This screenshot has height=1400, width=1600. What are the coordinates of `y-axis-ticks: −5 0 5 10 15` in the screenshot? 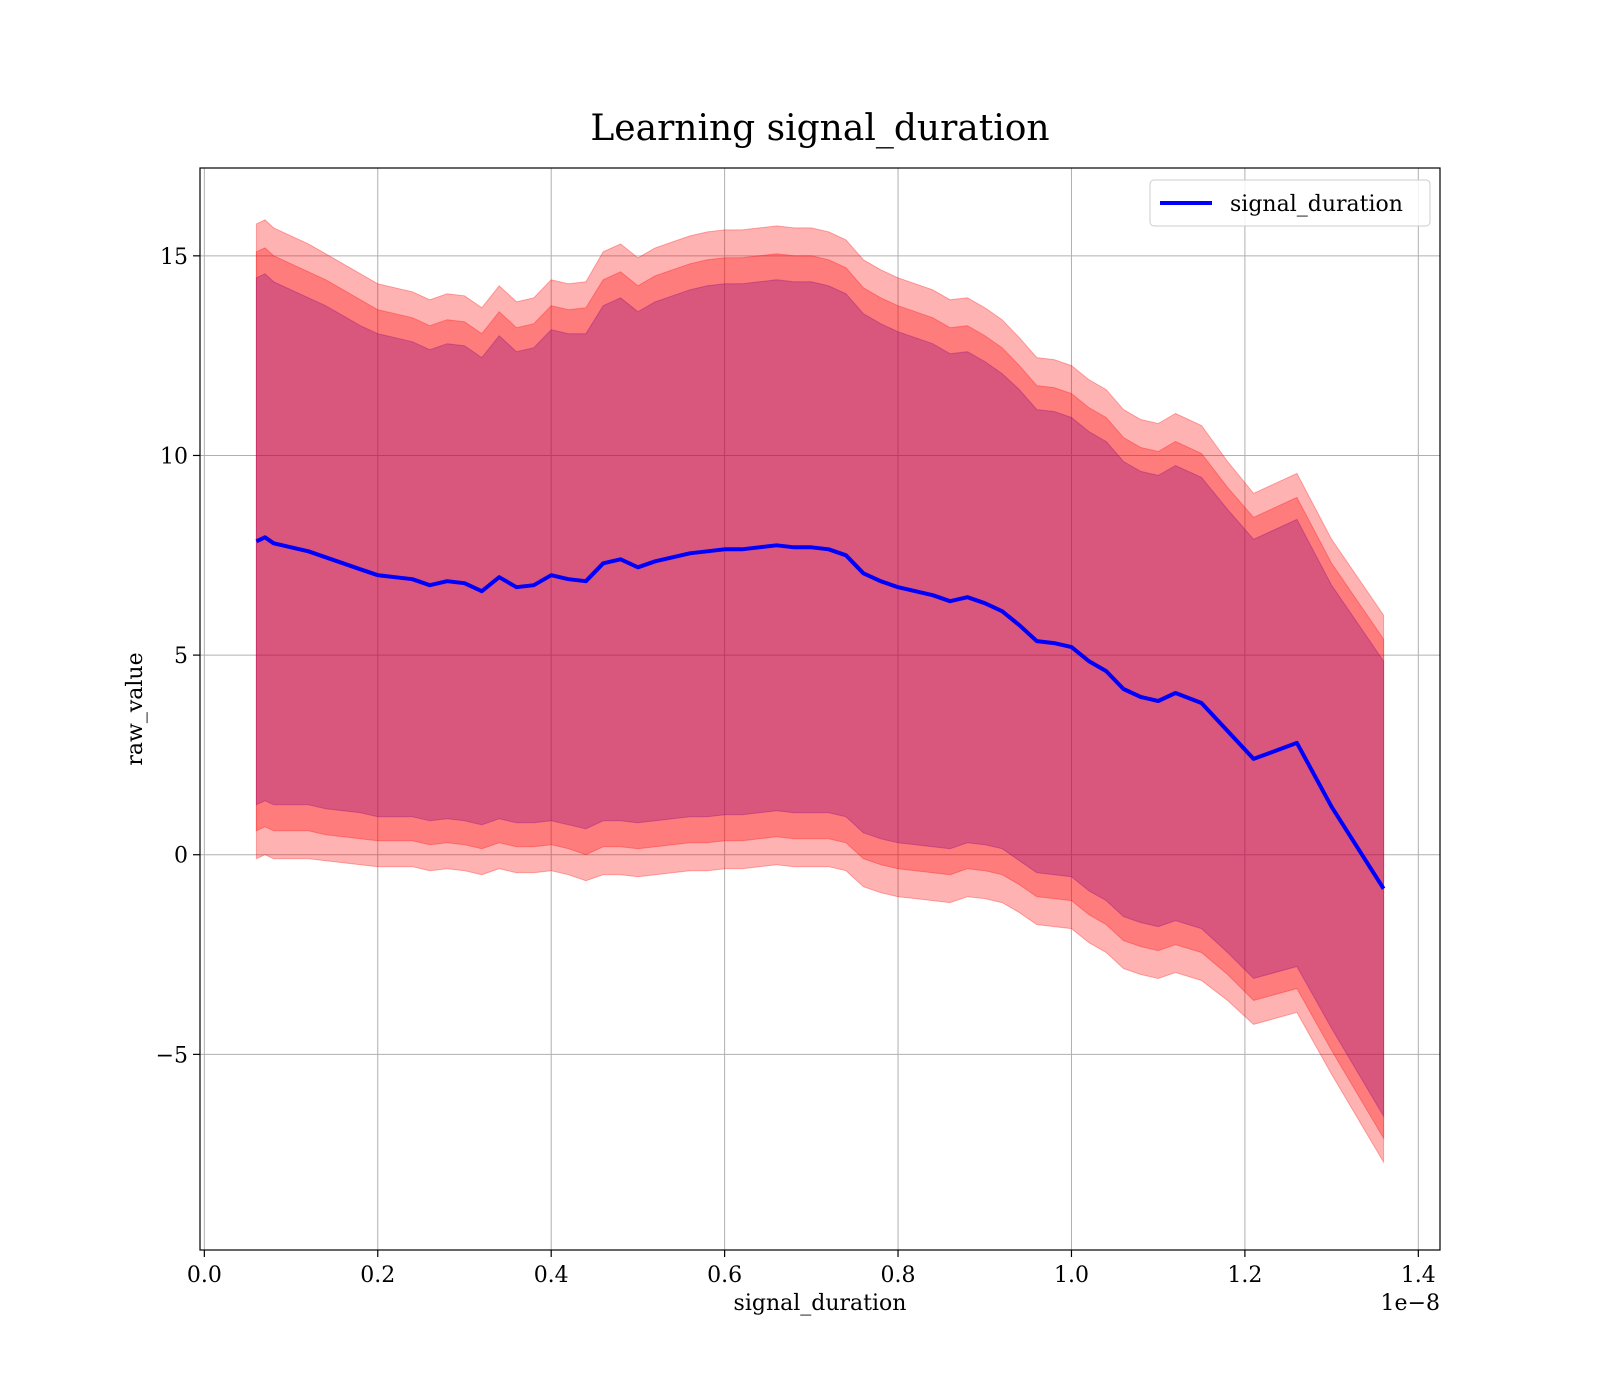 It's located at (178, 656).